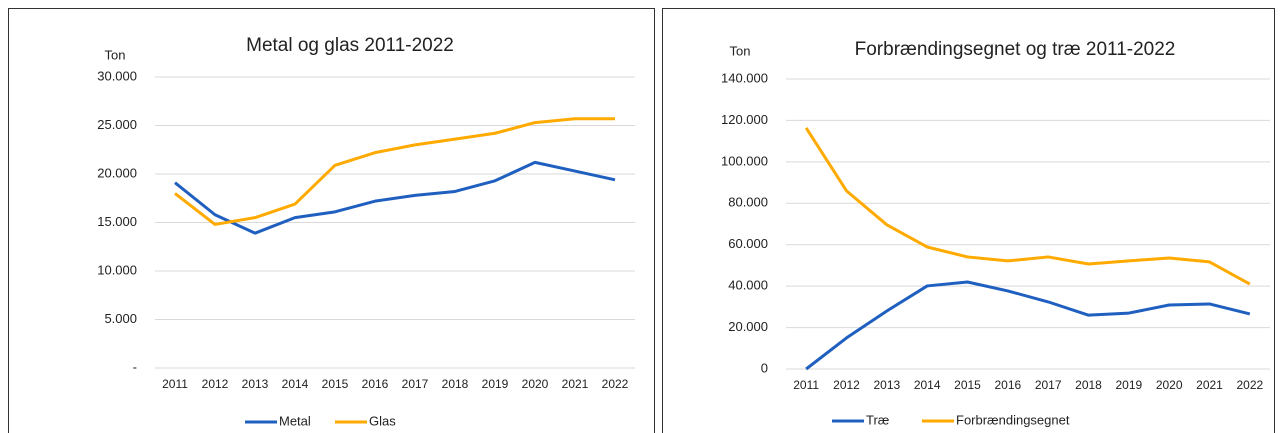 Image resolution: width=1280 pixels, height=433 pixels. Describe the element at coordinates (877, 419) in the screenshot. I see `legend-label: Træ` at that location.